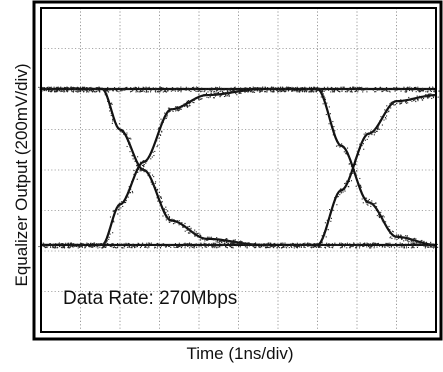 The height and width of the screenshot is (372, 443). I want to click on x-axis-label: Time (1ns/div), so click(240, 353).